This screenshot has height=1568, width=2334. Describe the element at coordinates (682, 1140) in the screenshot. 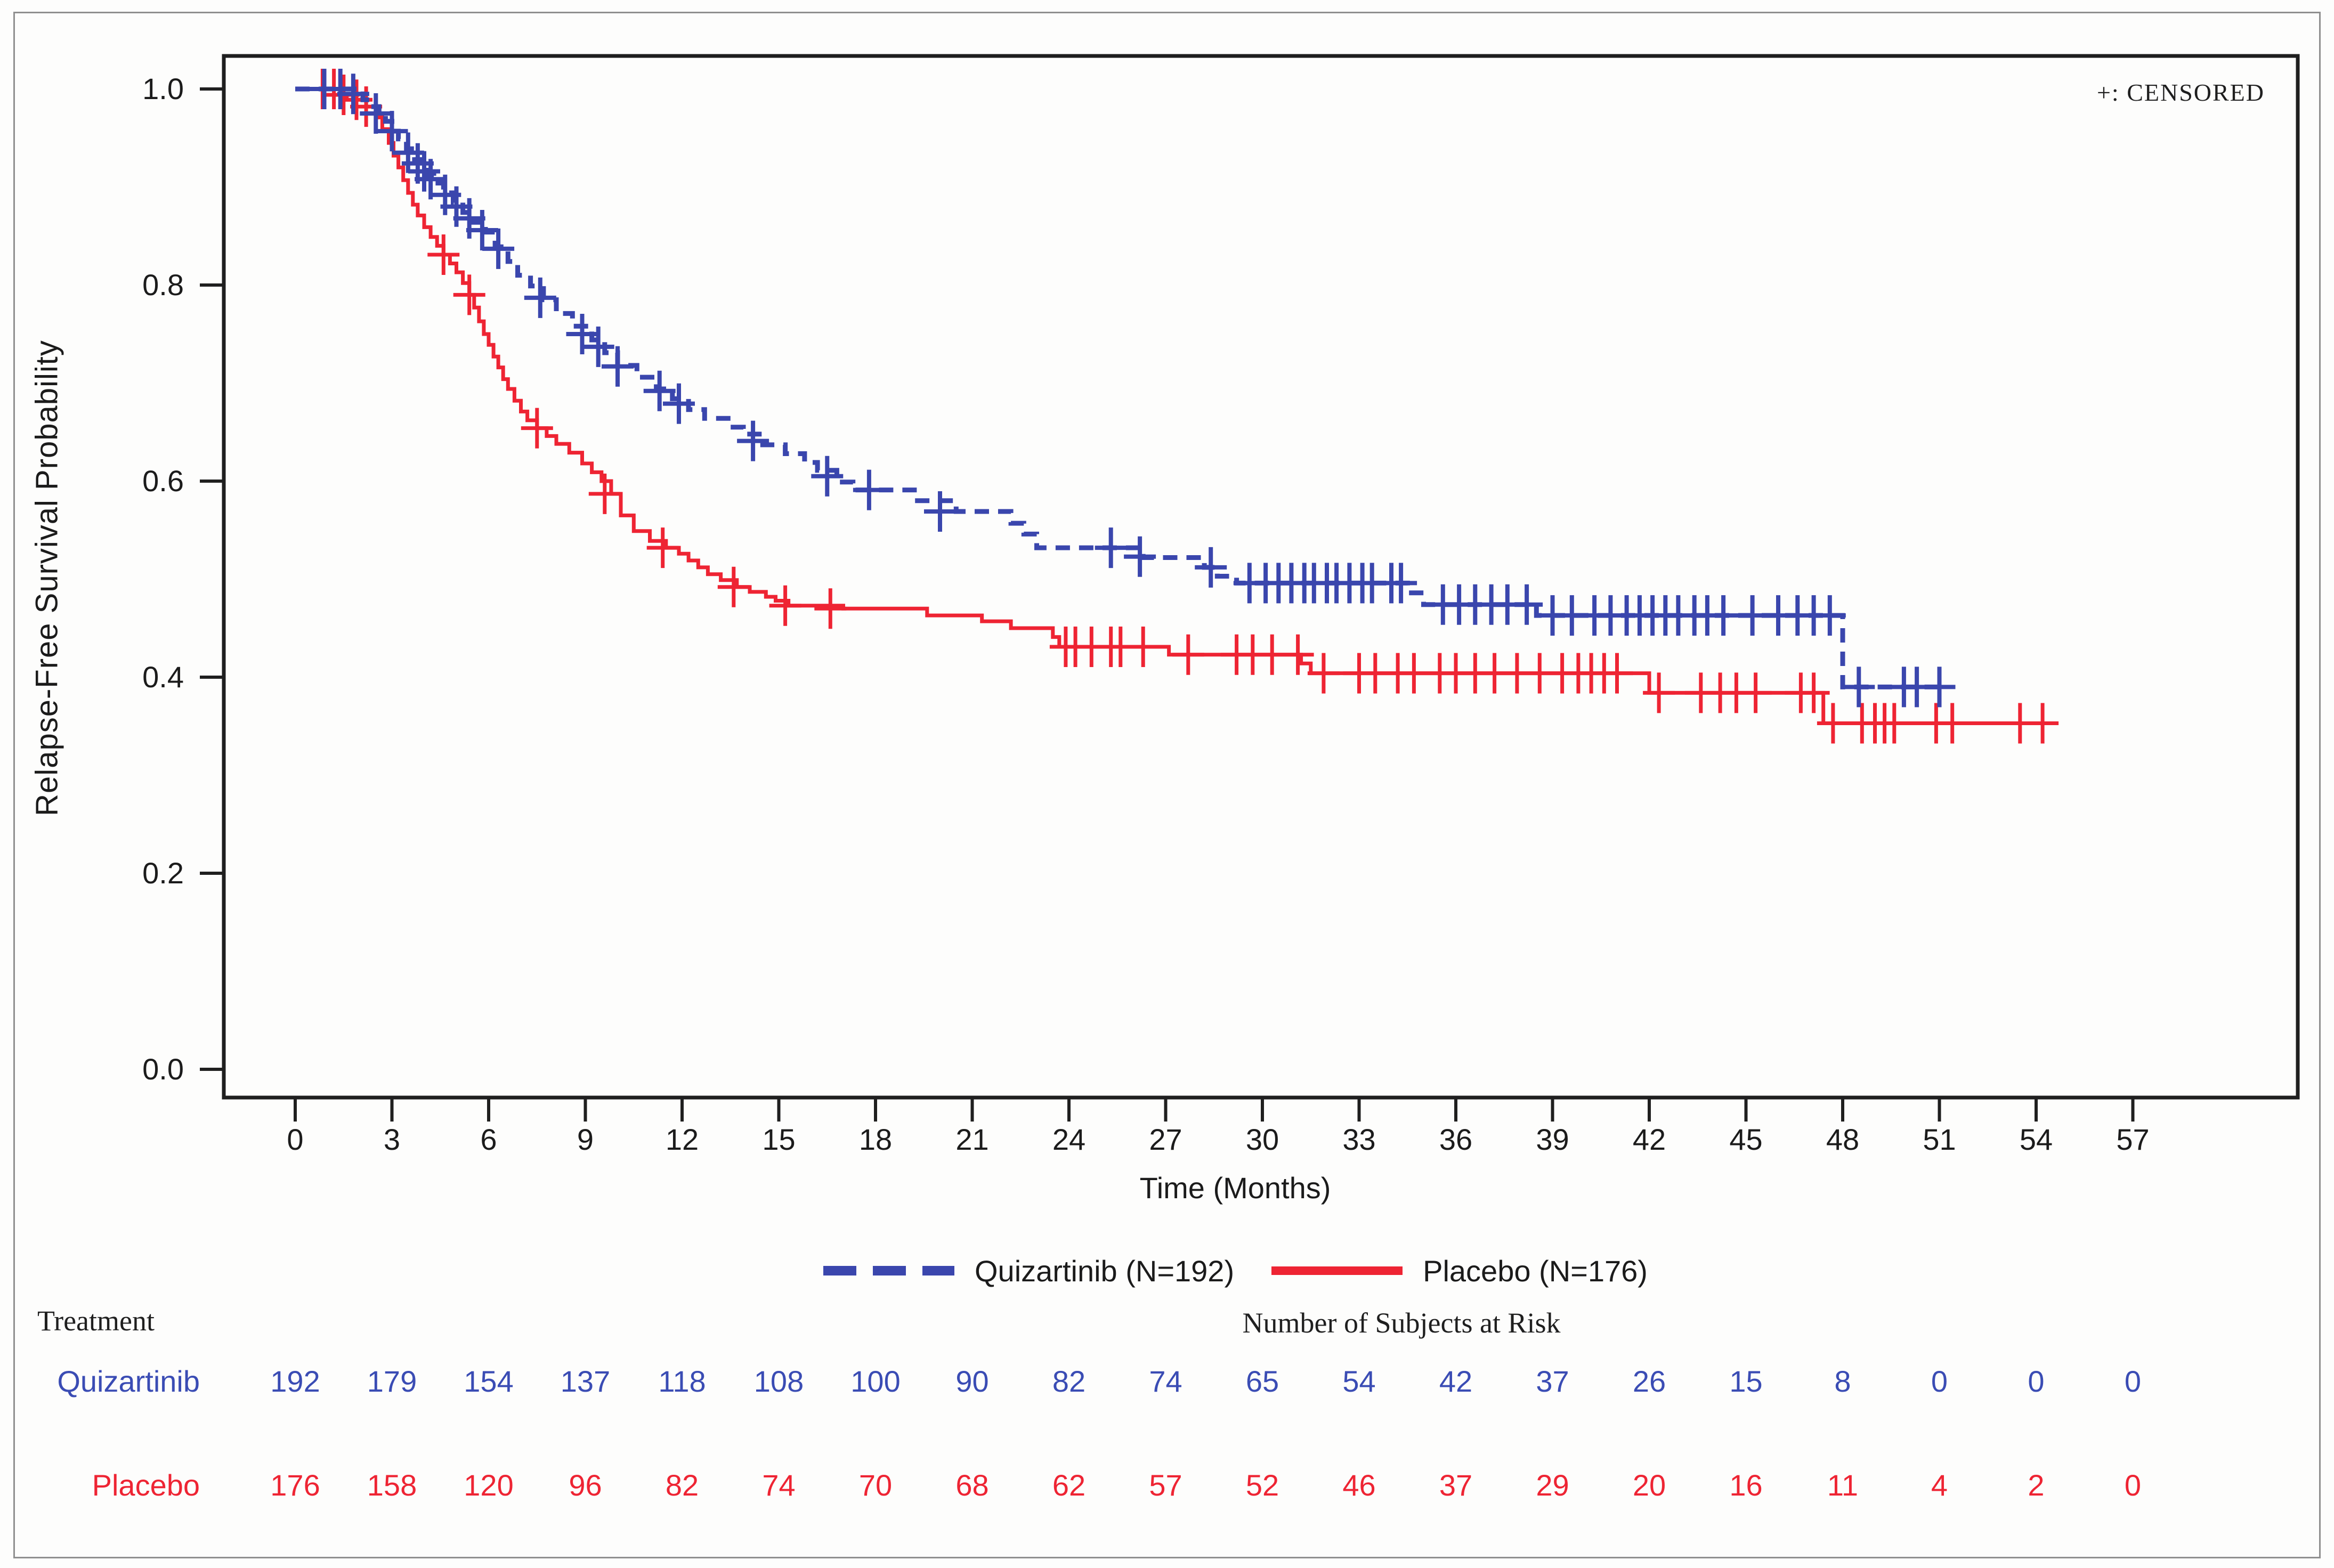

I see `x-tick-label: 12` at that location.